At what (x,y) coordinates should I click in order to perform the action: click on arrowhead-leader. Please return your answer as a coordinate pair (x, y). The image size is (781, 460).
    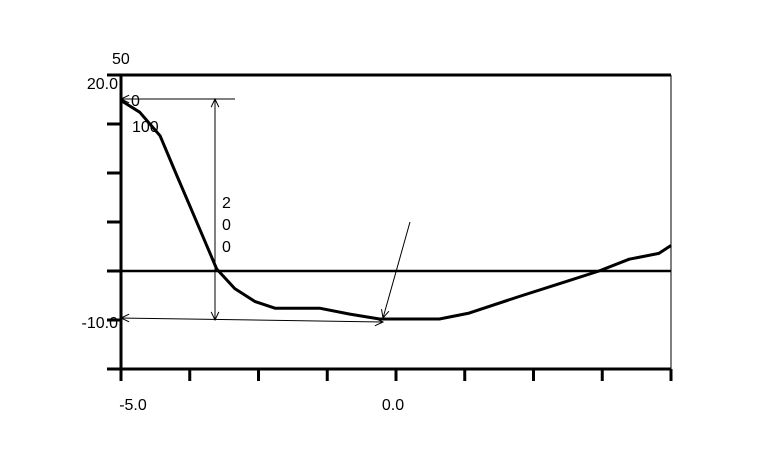
    Looking at the image, I should click on (385, 314).